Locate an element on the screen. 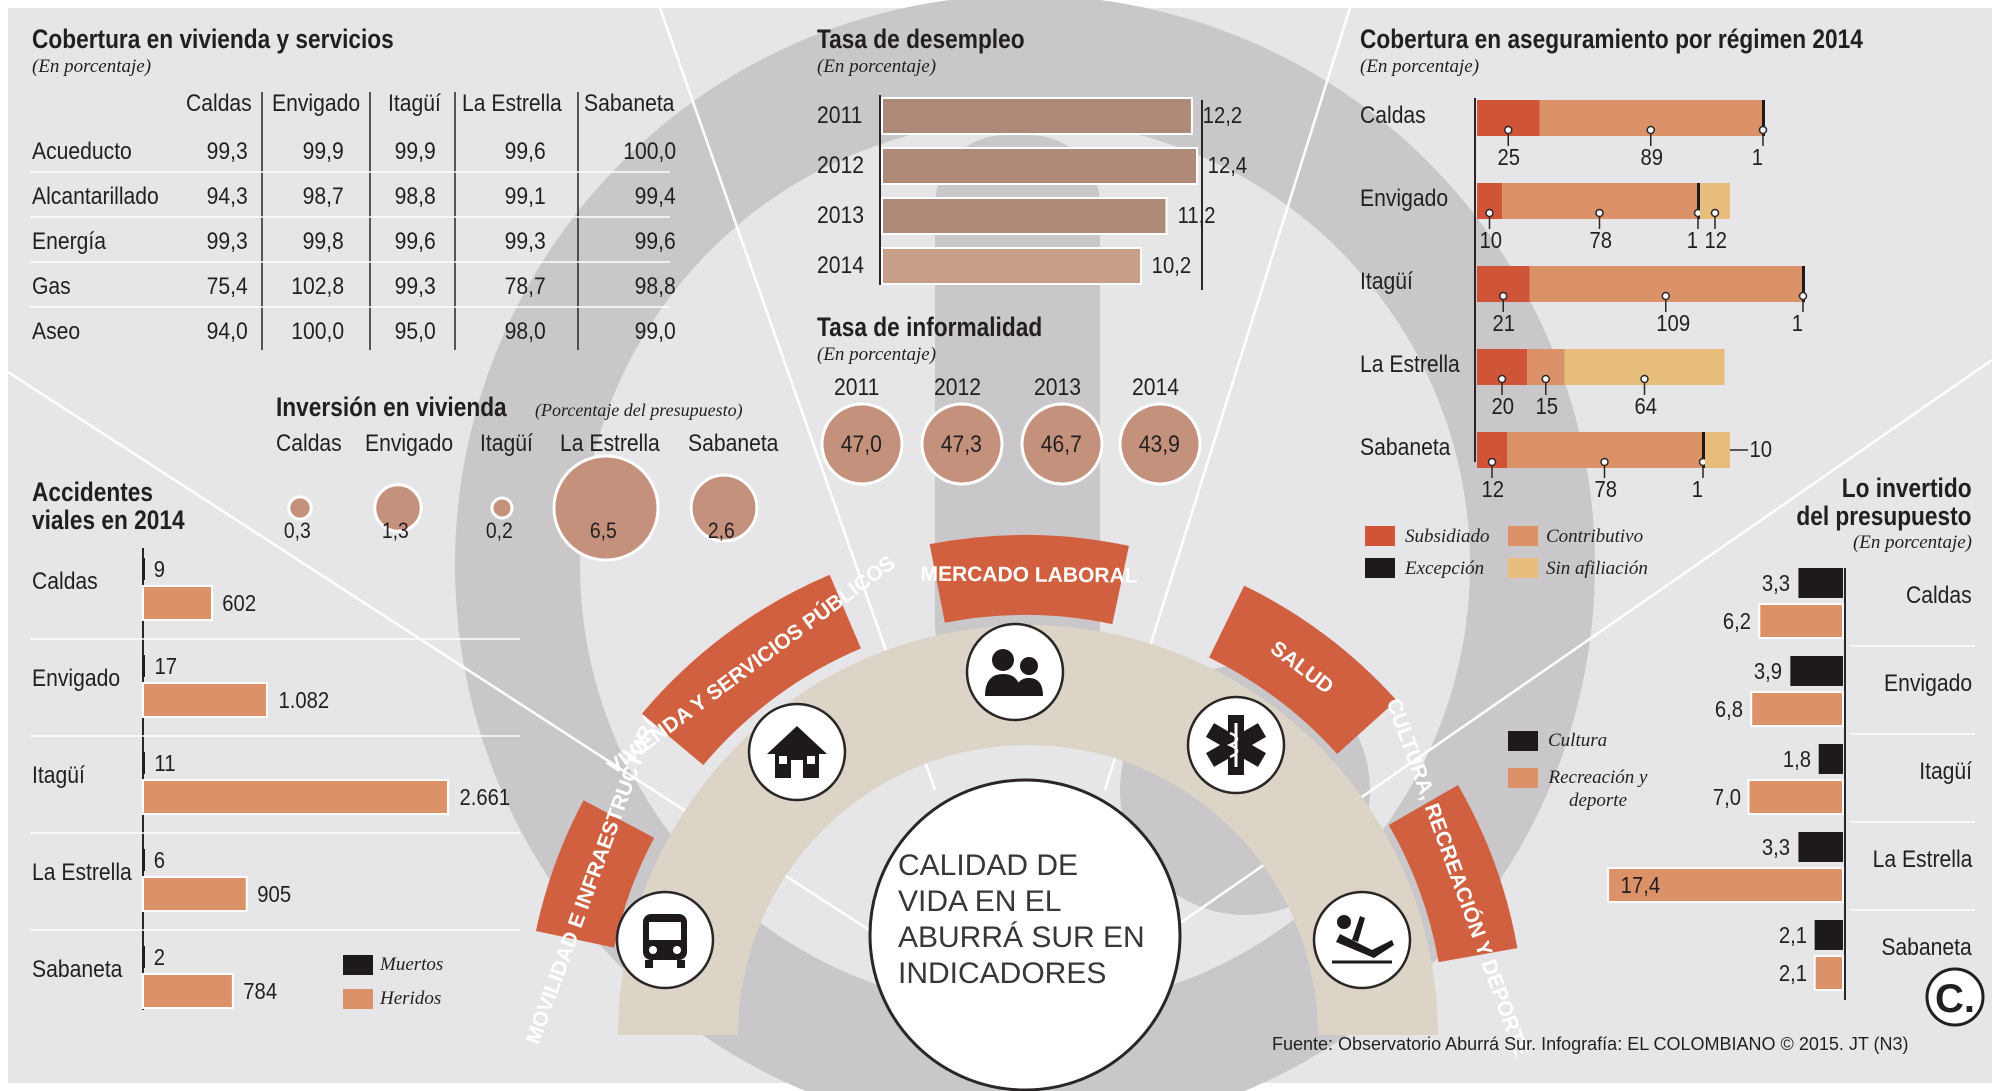 Image resolution: width=2000 pixels, height=1091 pixels. vivienda-cell: 100,0 is located at coordinates (317, 331).